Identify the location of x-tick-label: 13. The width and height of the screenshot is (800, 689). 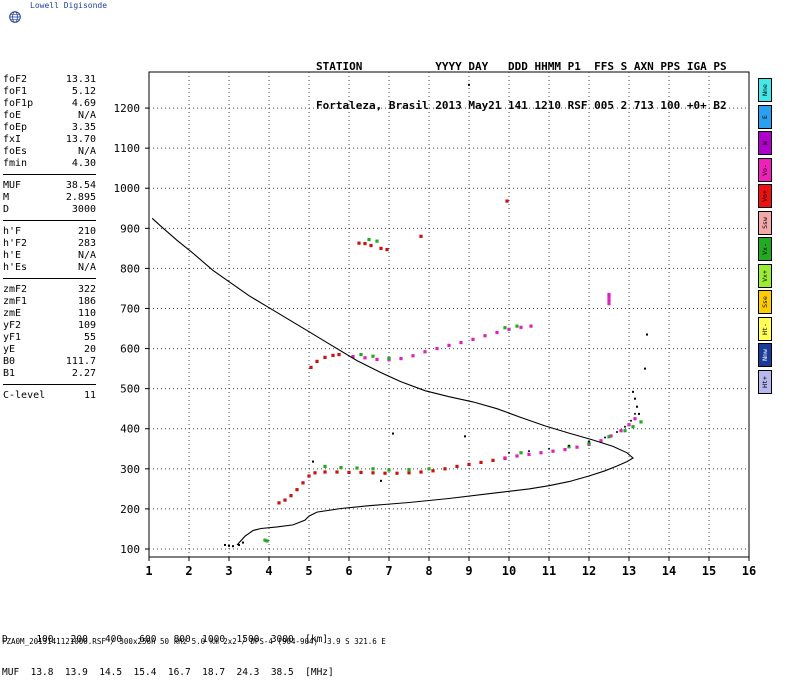
(629, 571).